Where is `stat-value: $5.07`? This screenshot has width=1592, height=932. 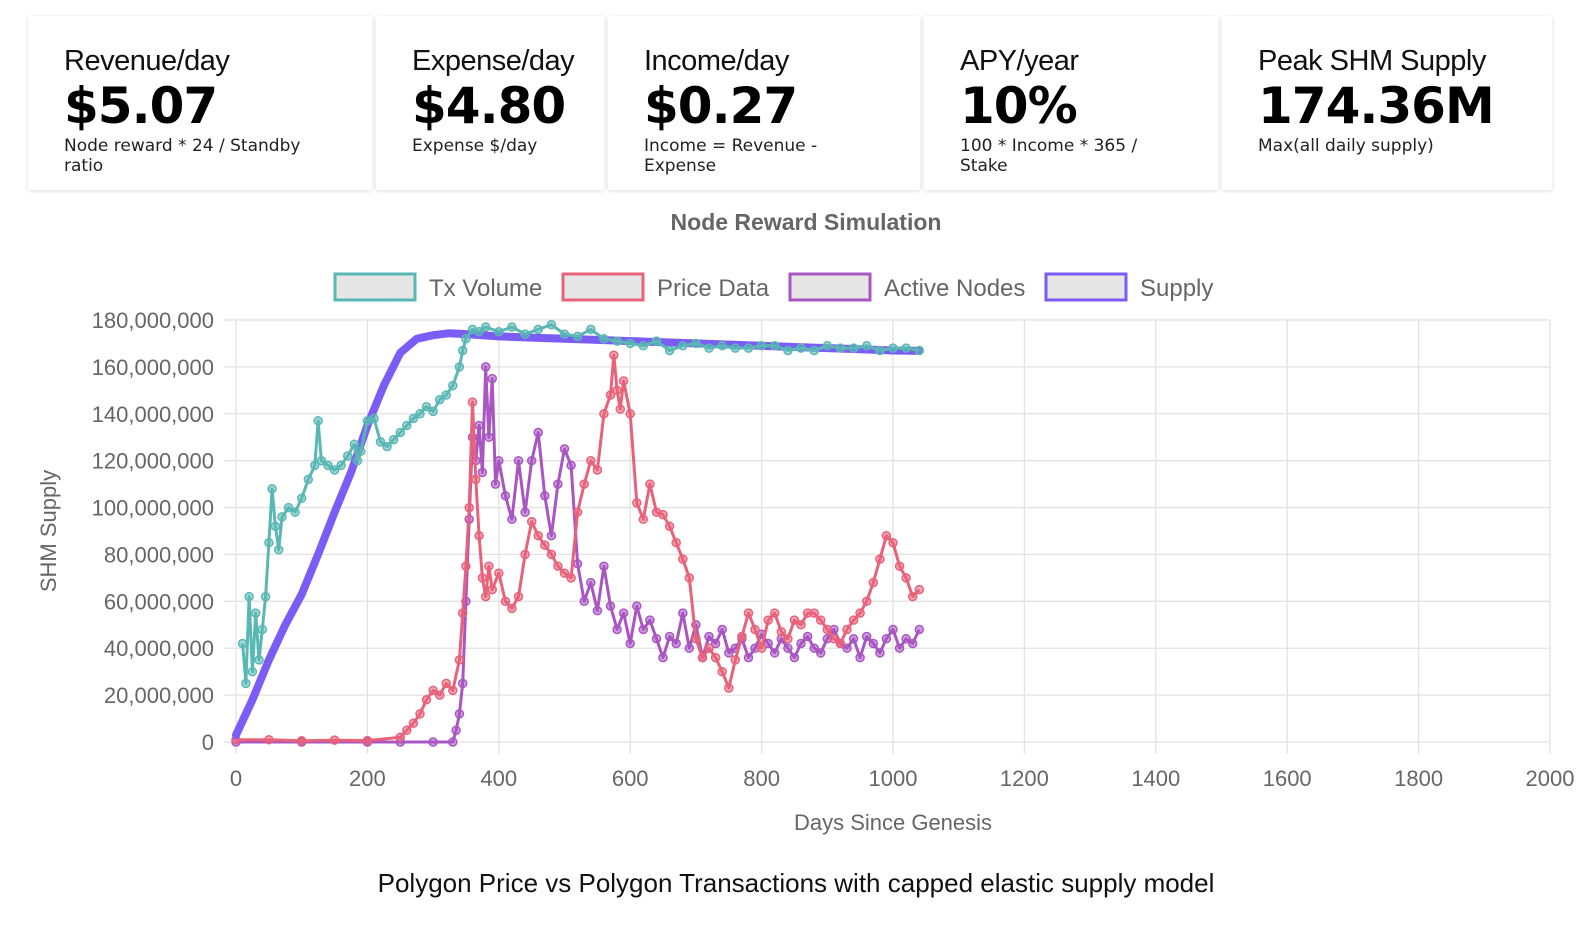
stat-value: $5.07 is located at coordinates (141, 106).